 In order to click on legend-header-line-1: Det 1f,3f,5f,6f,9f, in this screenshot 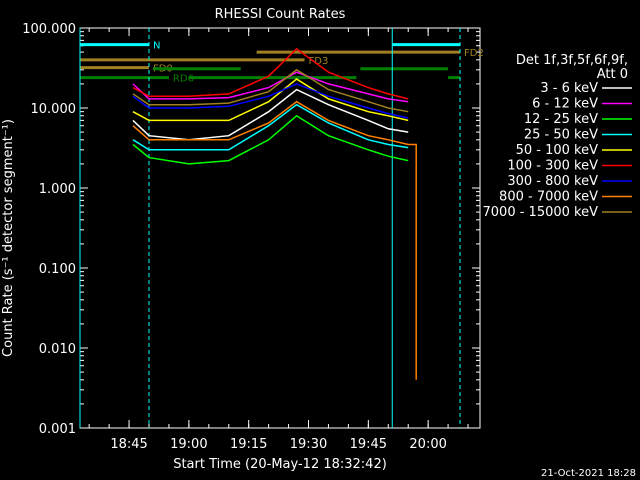, I will do `click(572, 60)`.